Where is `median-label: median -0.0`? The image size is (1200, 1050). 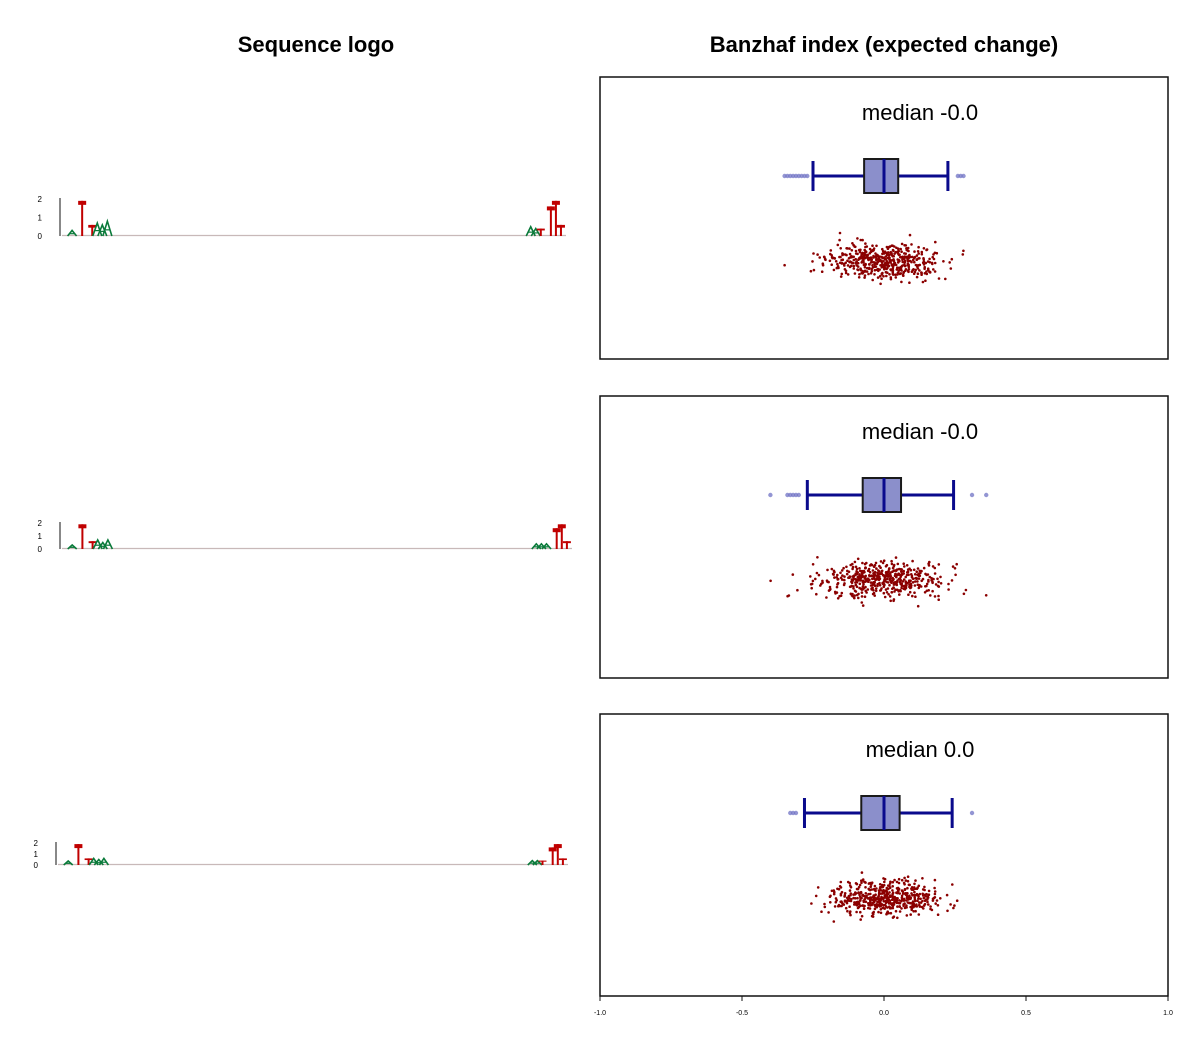
median-label: median -0.0 is located at coordinates (920, 431).